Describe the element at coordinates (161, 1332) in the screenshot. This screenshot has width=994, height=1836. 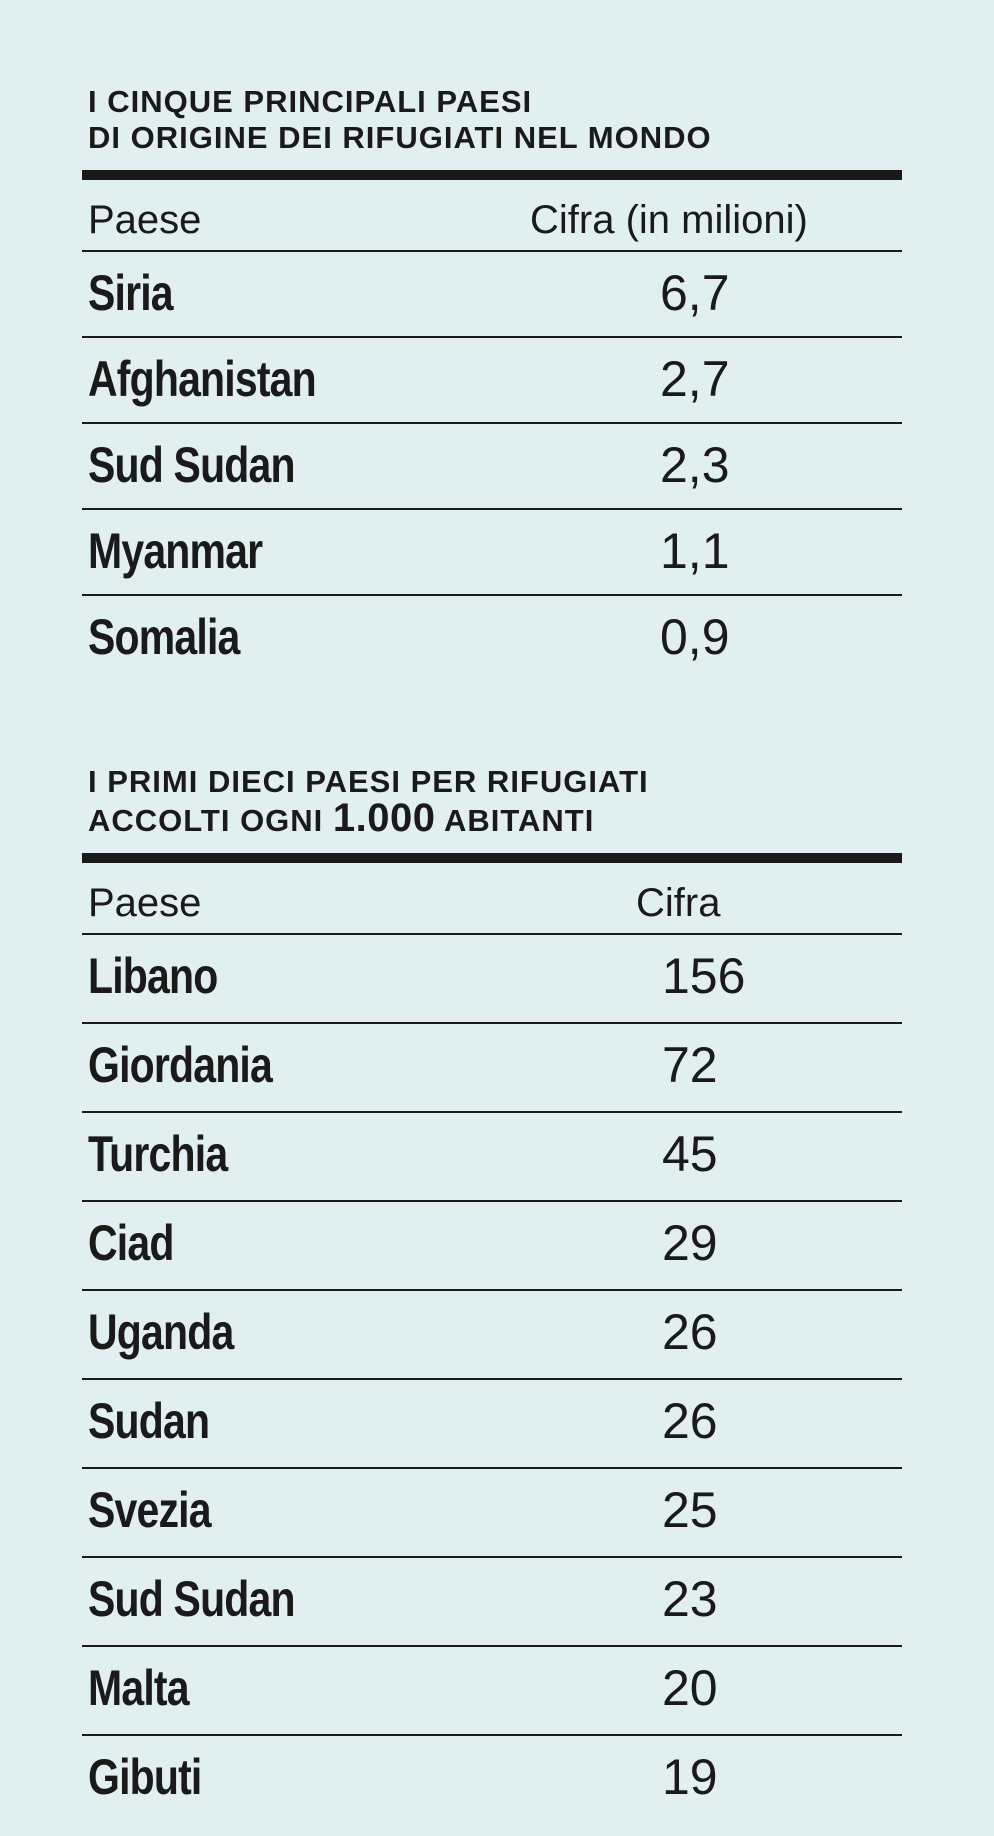
I see `country-name: Uganda` at that location.